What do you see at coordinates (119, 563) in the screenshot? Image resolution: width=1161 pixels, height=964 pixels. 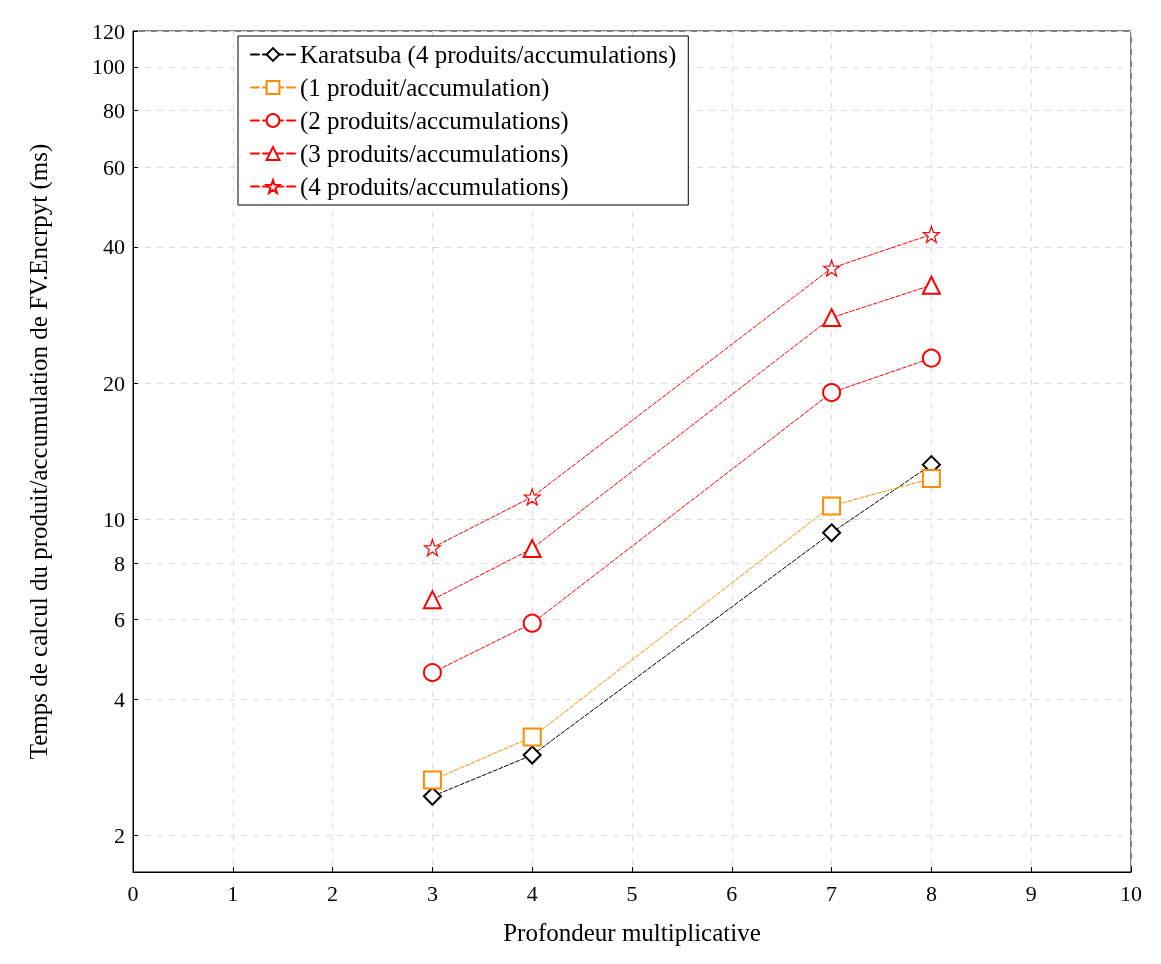 I see `y-tick-label: 8` at bounding box center [119, 563].